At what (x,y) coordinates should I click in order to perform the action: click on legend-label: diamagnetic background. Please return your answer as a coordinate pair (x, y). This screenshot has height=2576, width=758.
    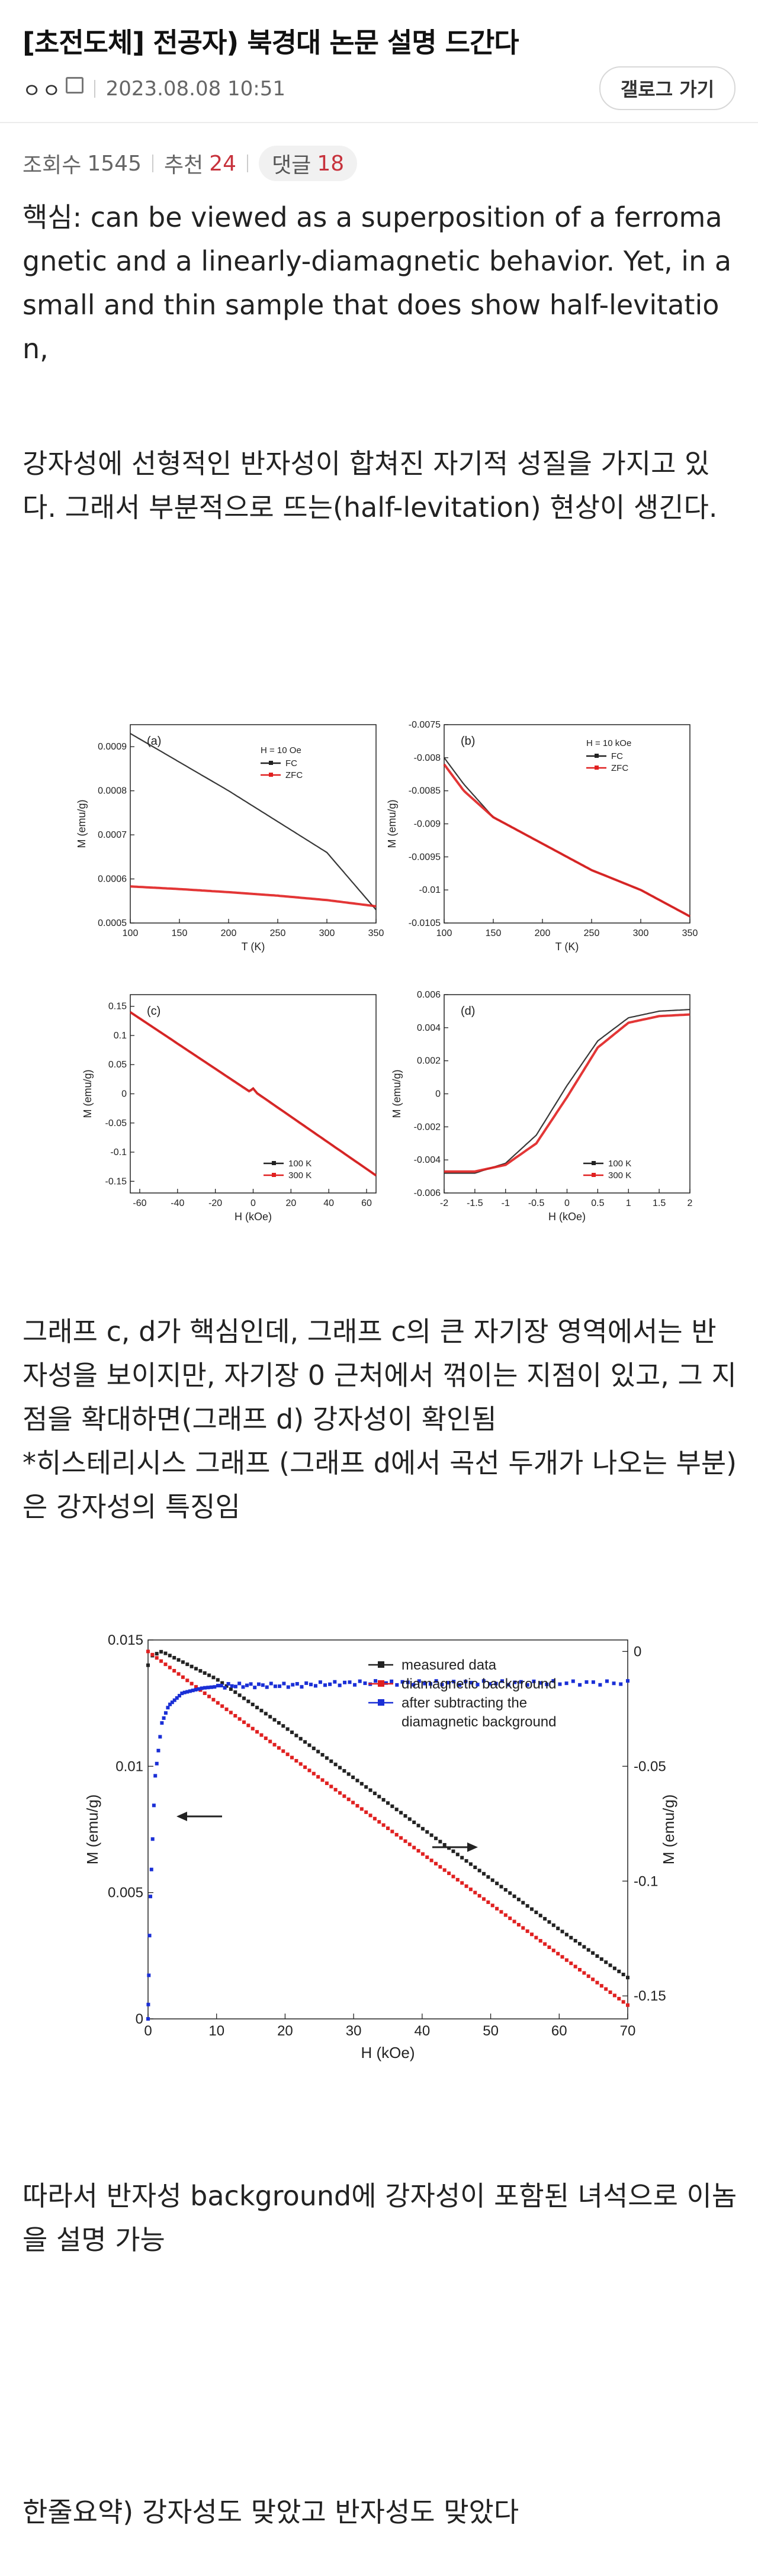
    Looking at the image, I should click on (479, 1722).